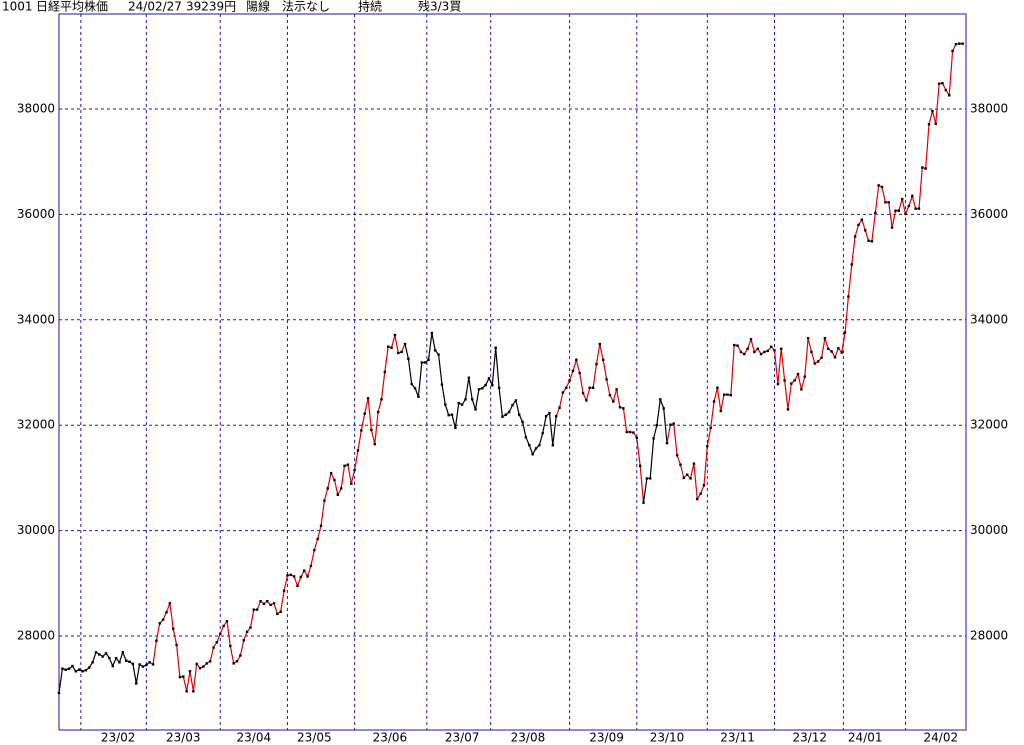 This screenshot has height=745, width=1024. Describe the element at coordinates (36, 635) in the screenshot. I see `y-tick-label: 28000` at that location.